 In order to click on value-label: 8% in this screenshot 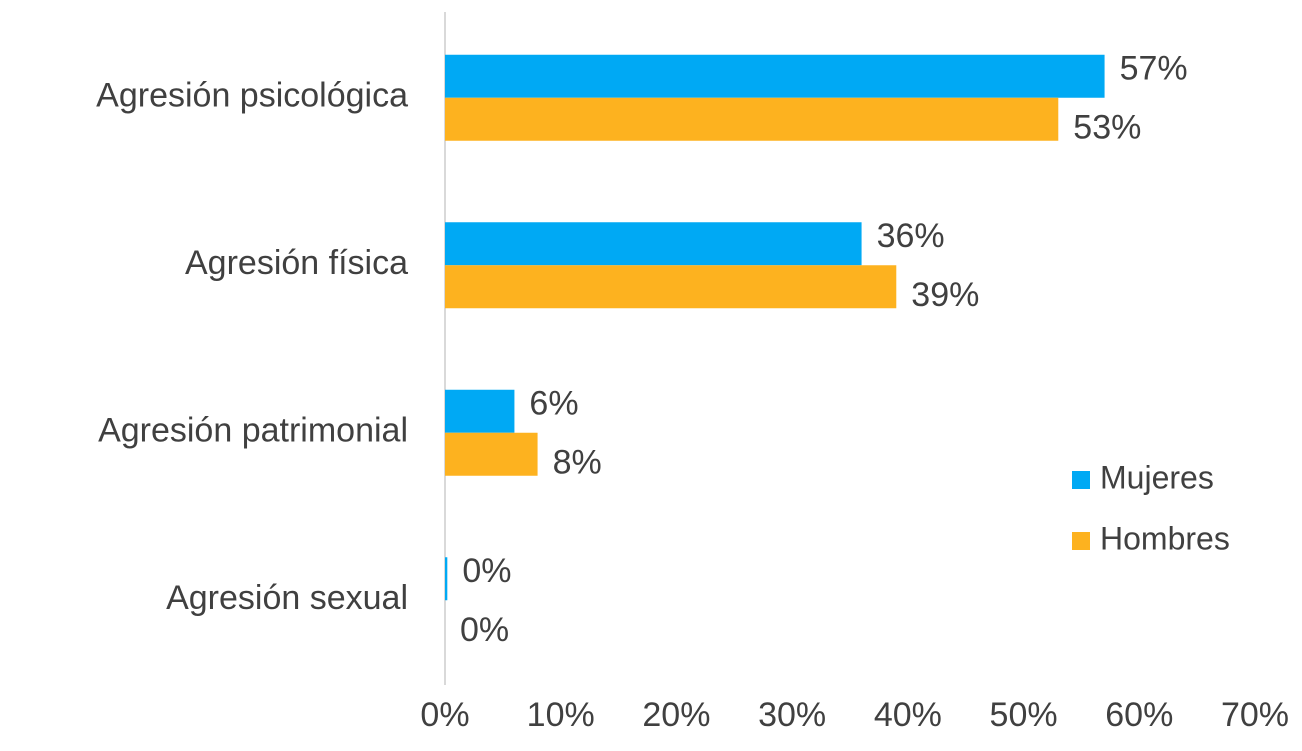, I will do `click(577, 463)`.